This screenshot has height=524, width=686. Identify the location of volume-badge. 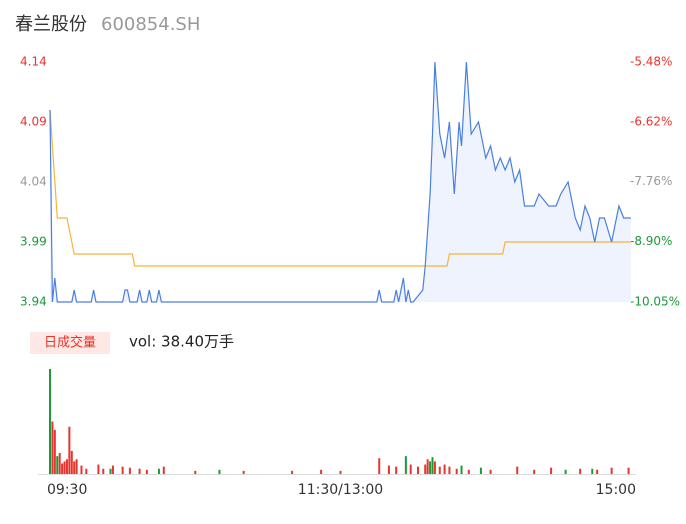
(70, 343).